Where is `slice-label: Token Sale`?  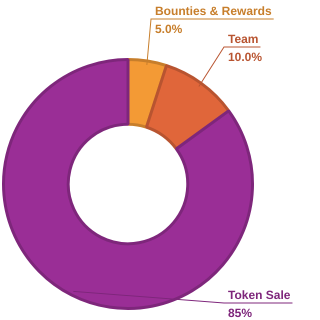 slice-label: Token Sale is located at coordinates (259, 295).